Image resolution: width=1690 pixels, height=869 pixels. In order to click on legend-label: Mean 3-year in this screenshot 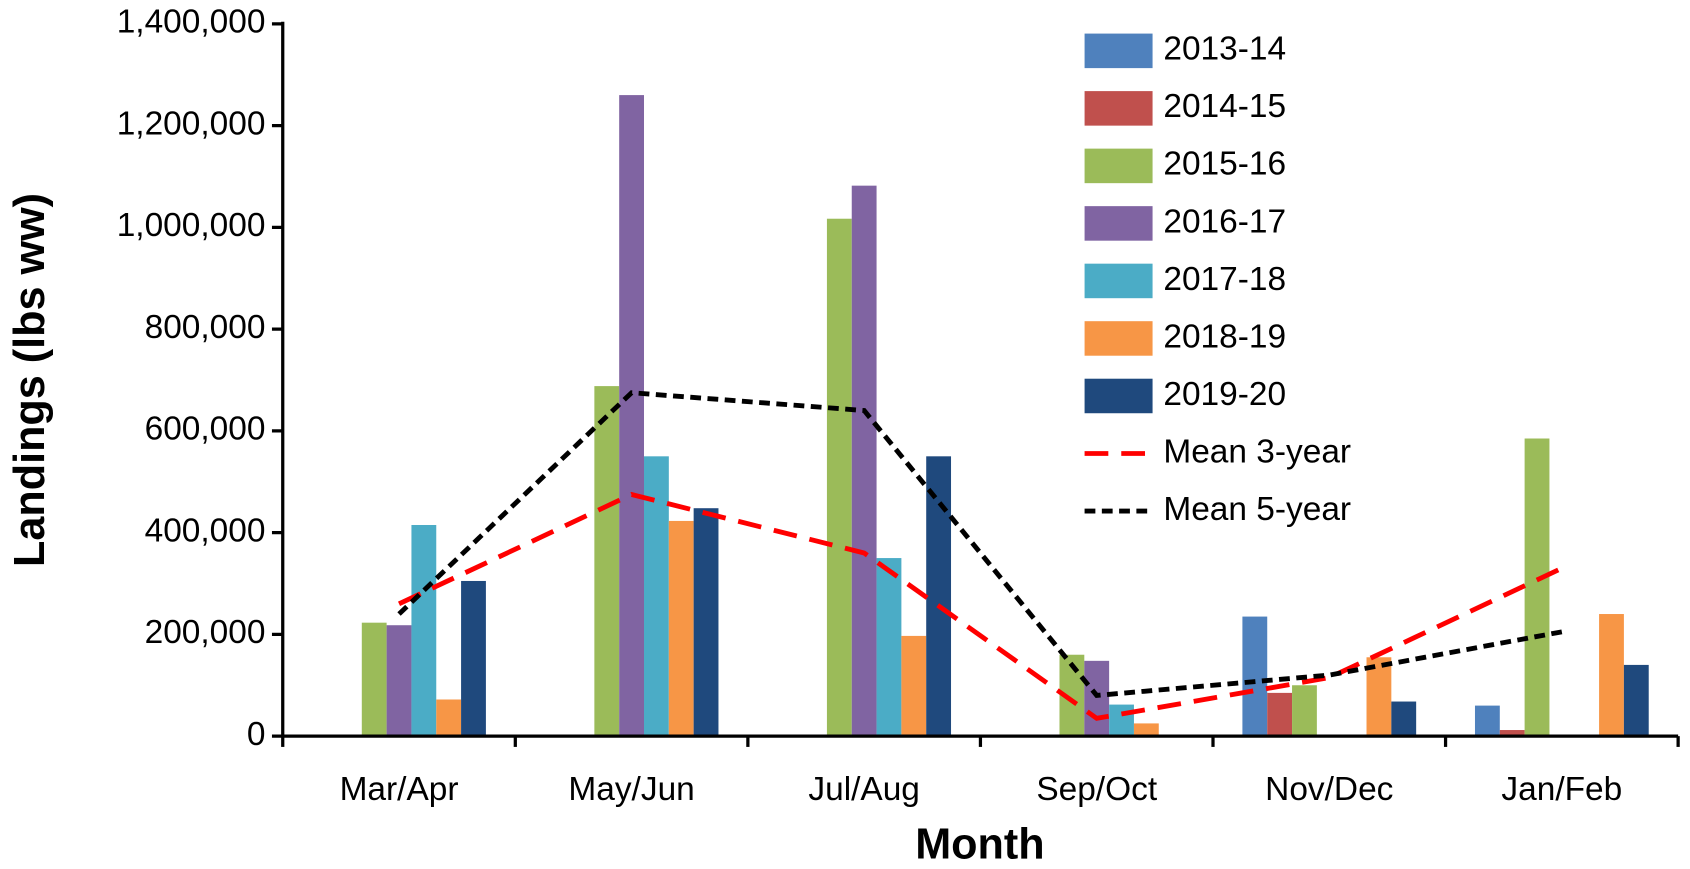, I will do `click(1257, 451)`.